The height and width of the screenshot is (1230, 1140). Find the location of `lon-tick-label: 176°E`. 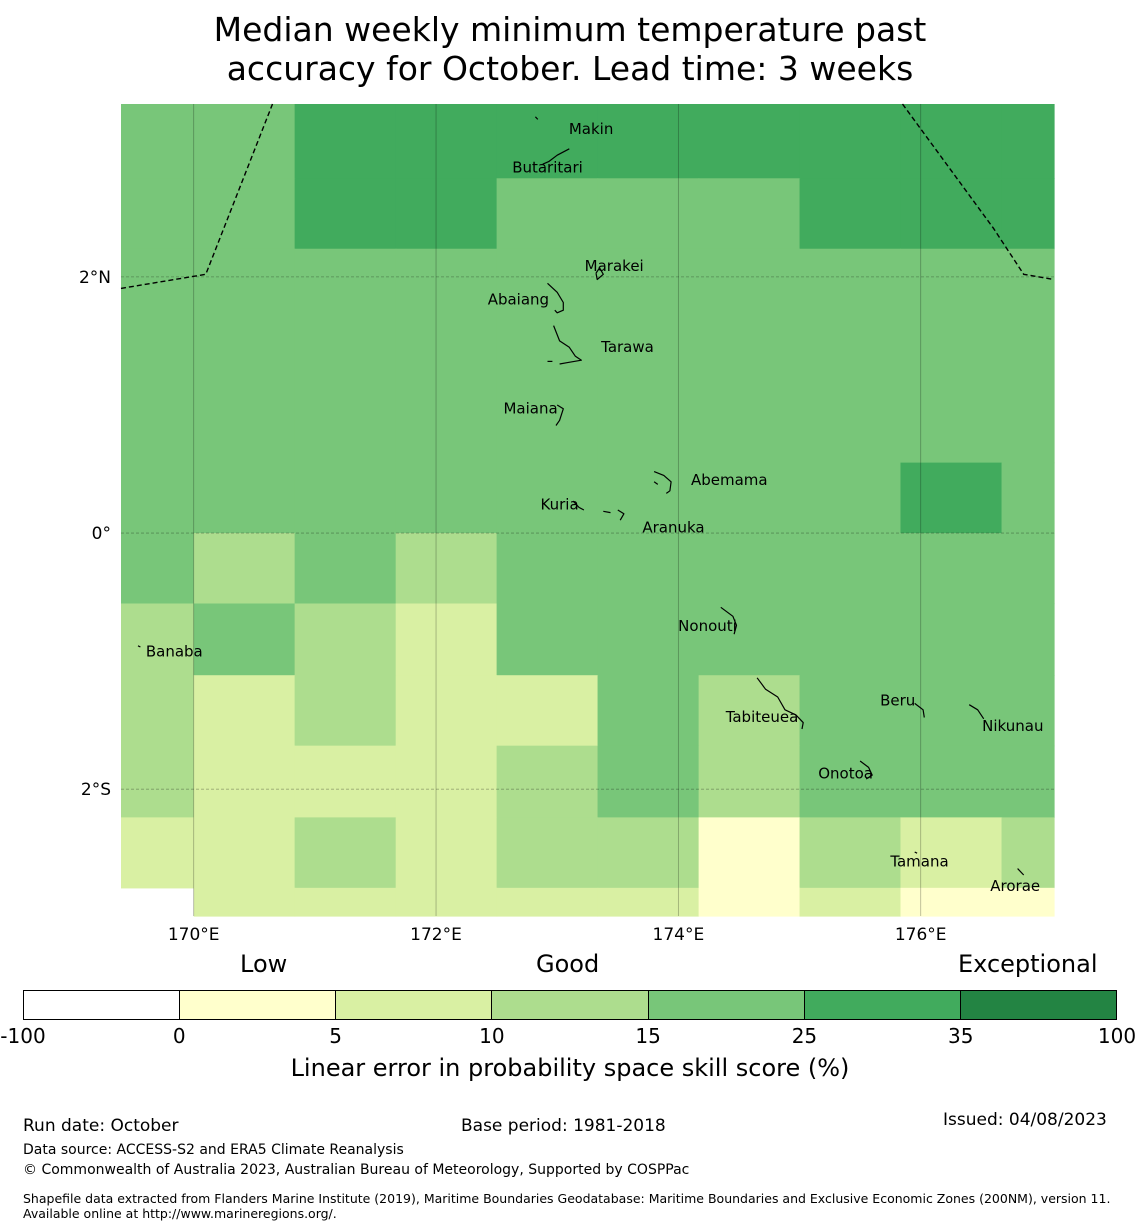

lon-tick-label: 176°E is located at coordinates (921, 935).